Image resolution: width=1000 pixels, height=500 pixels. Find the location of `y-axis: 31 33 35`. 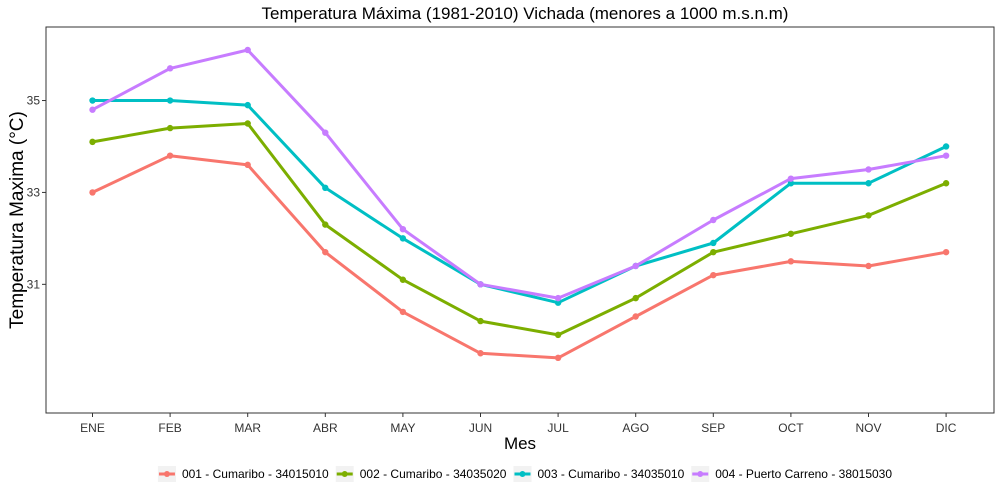

y-axis: 31 33 35 is located at coordinates (36, 192).